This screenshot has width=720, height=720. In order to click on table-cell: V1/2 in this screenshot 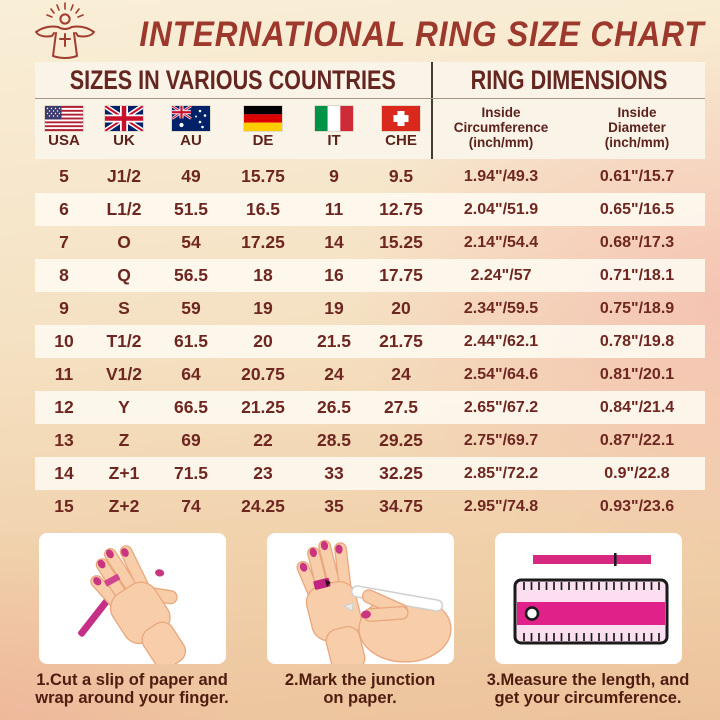, I will do `click(124, 374)`.